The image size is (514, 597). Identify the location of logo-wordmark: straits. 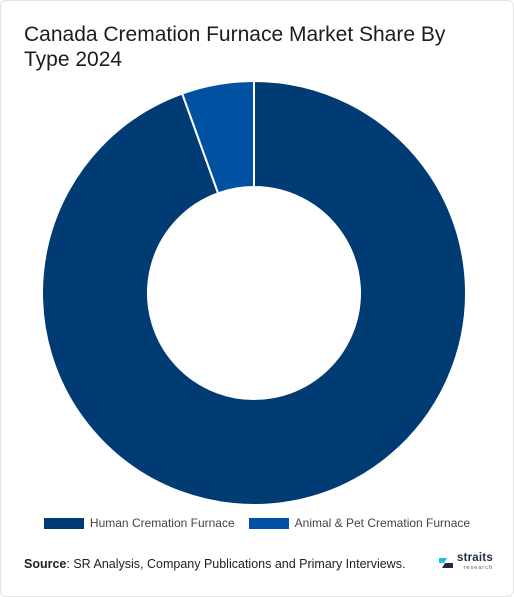
(475, 558).